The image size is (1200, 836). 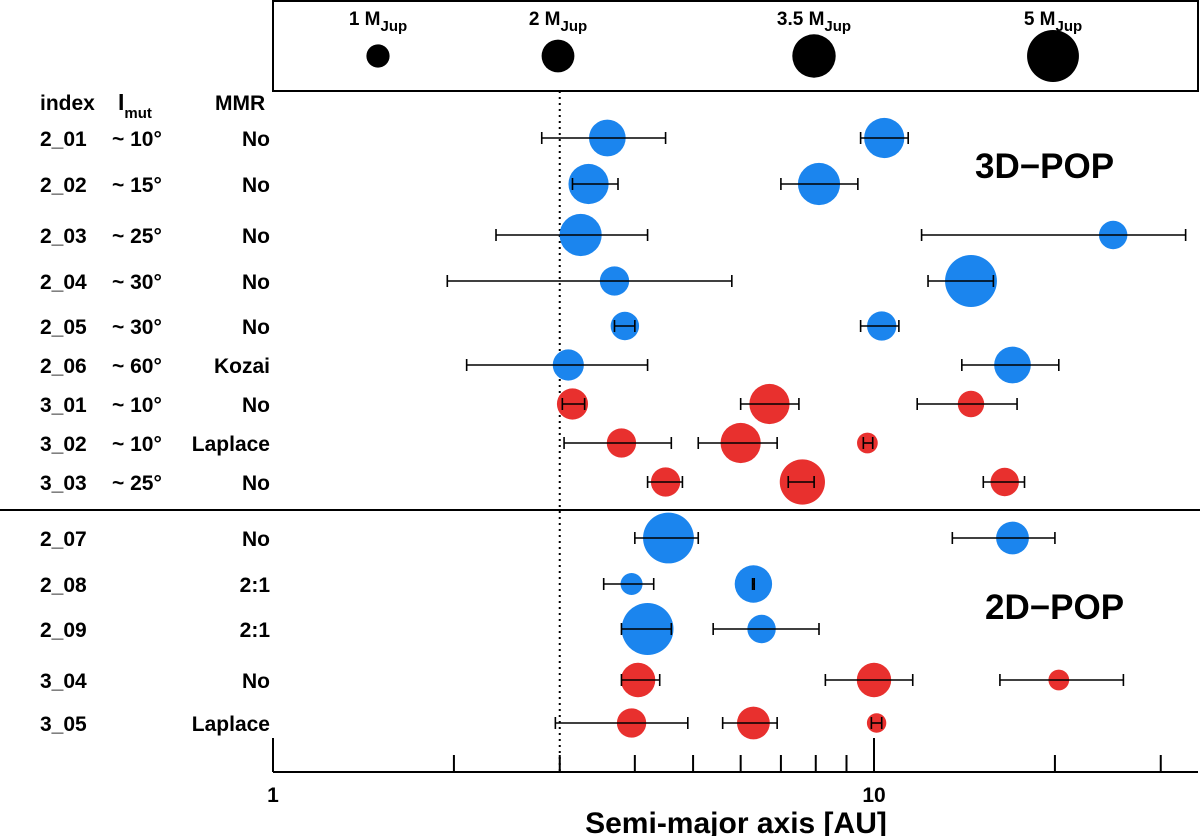 I want to click on x-tick-label: 10, so click(x=873, y=795).